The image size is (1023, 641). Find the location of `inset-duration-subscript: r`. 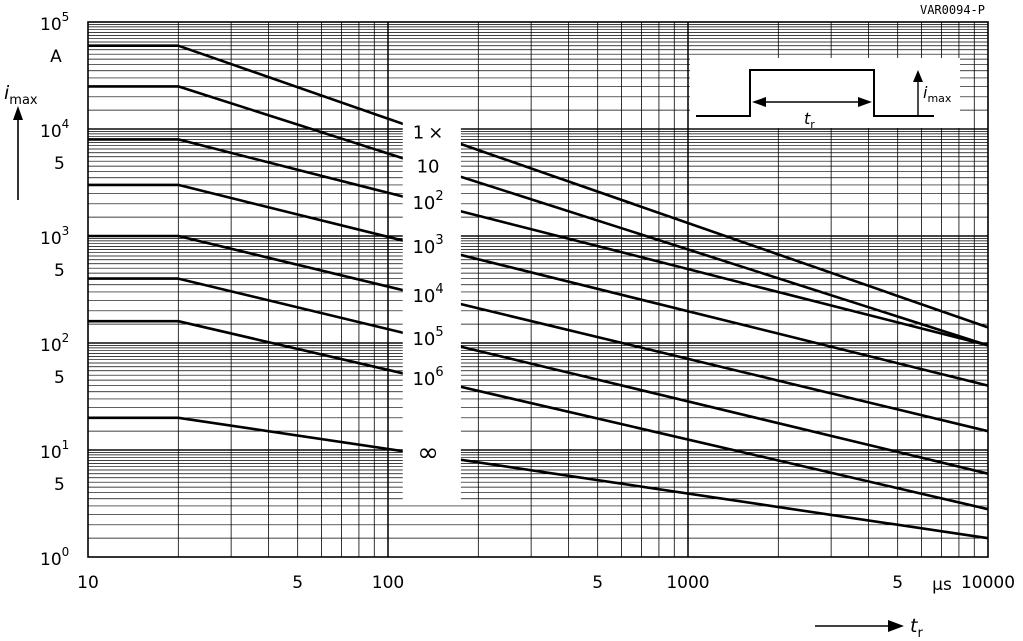

inset-duration-subscript: r is located at coordinates (812, 124).